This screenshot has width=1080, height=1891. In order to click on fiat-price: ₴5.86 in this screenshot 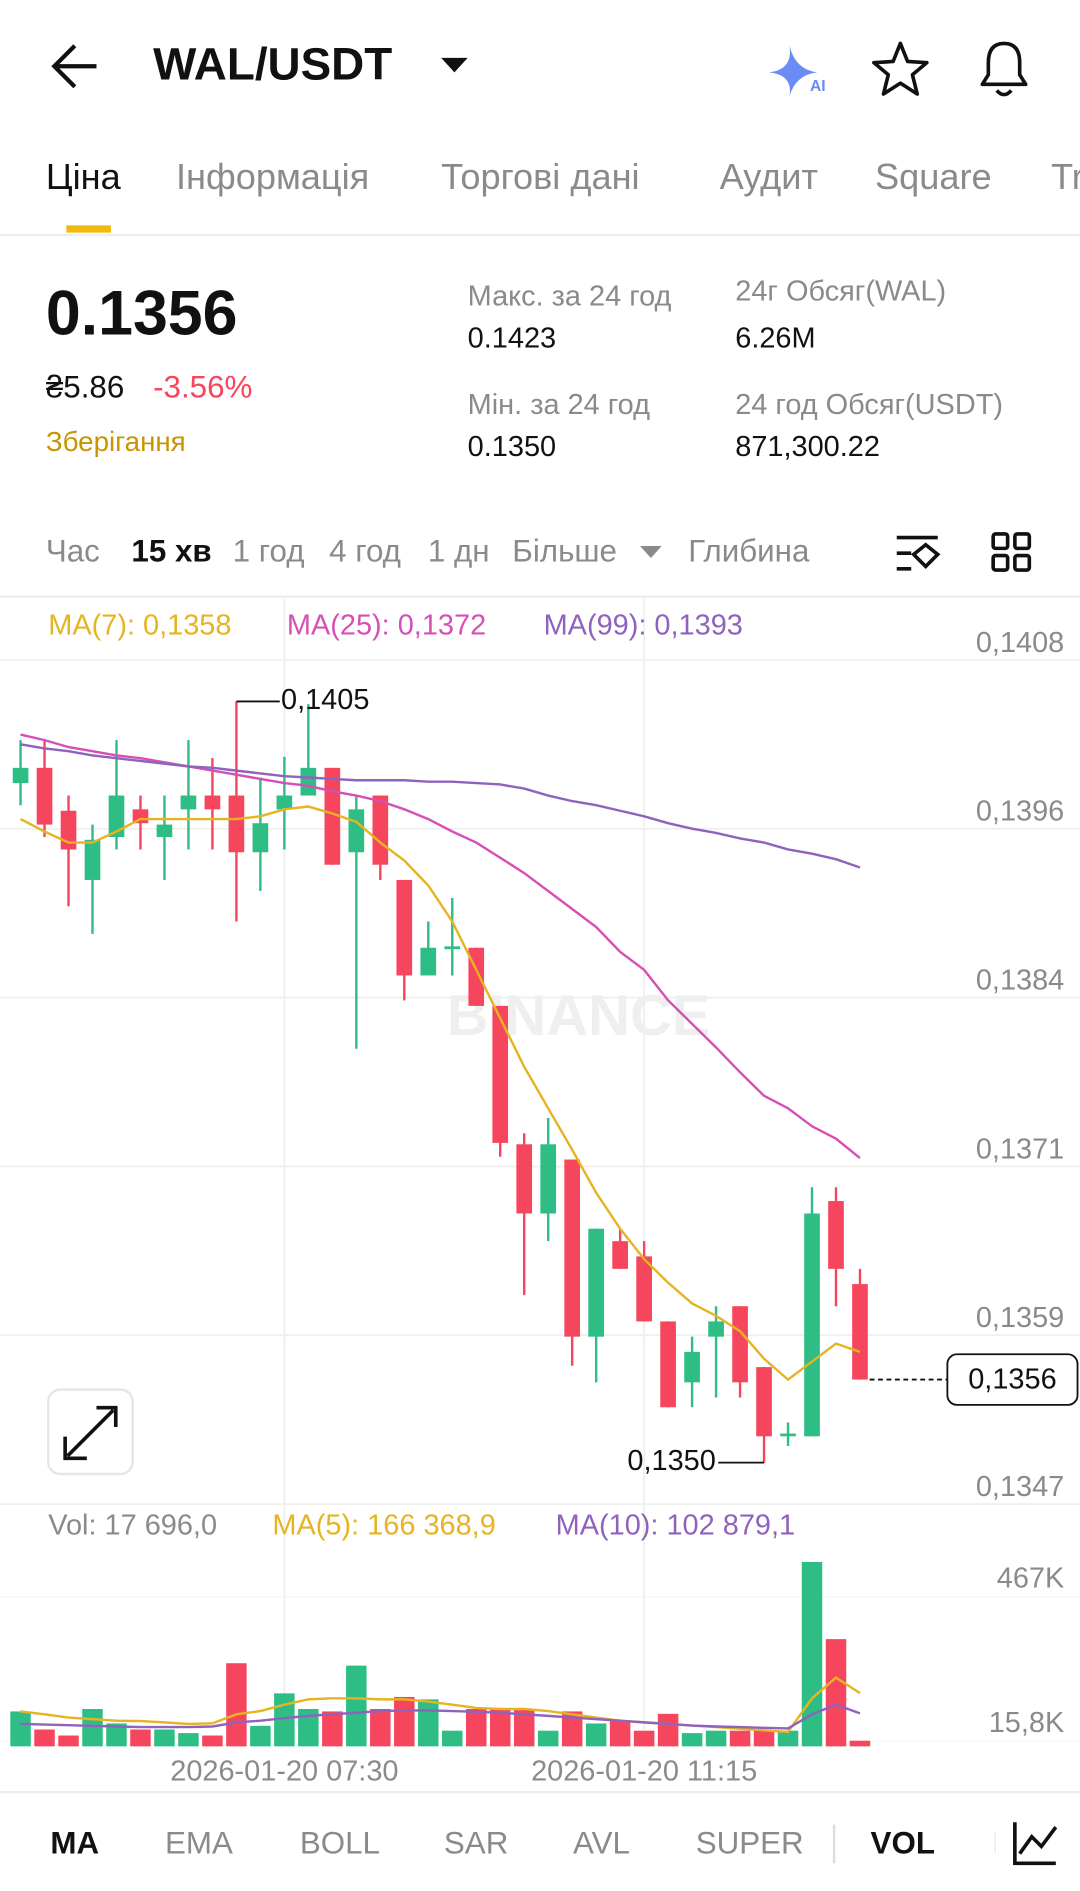, I will do `click(85, 387)`.